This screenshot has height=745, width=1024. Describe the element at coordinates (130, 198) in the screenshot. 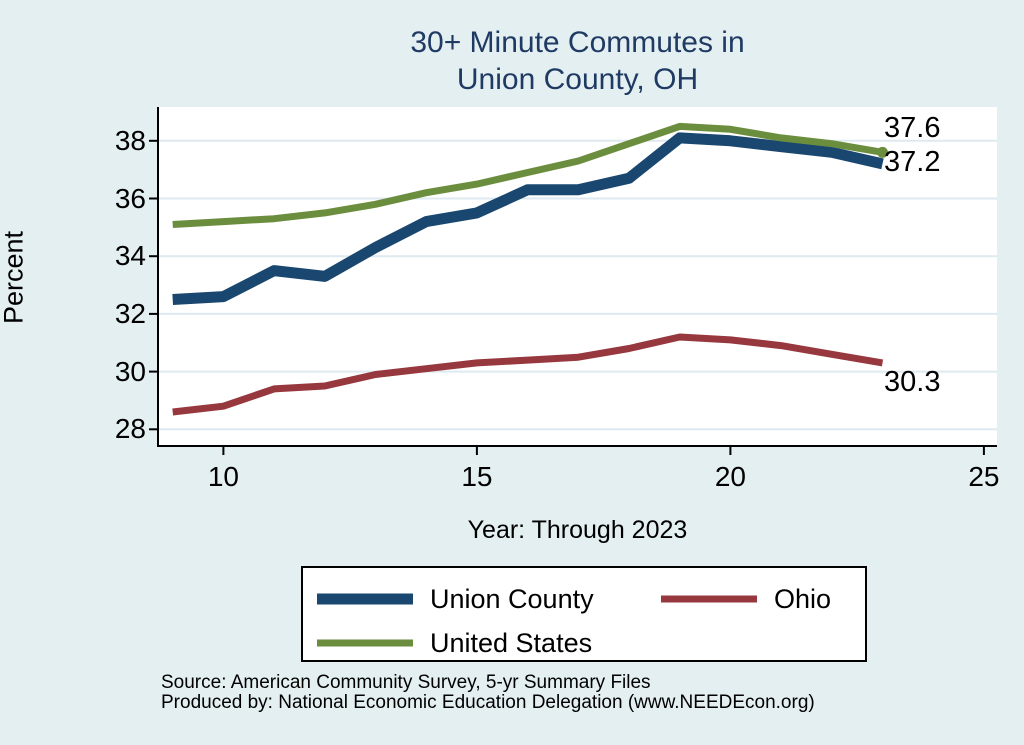

I see `y-tick-label: 36` at that location.